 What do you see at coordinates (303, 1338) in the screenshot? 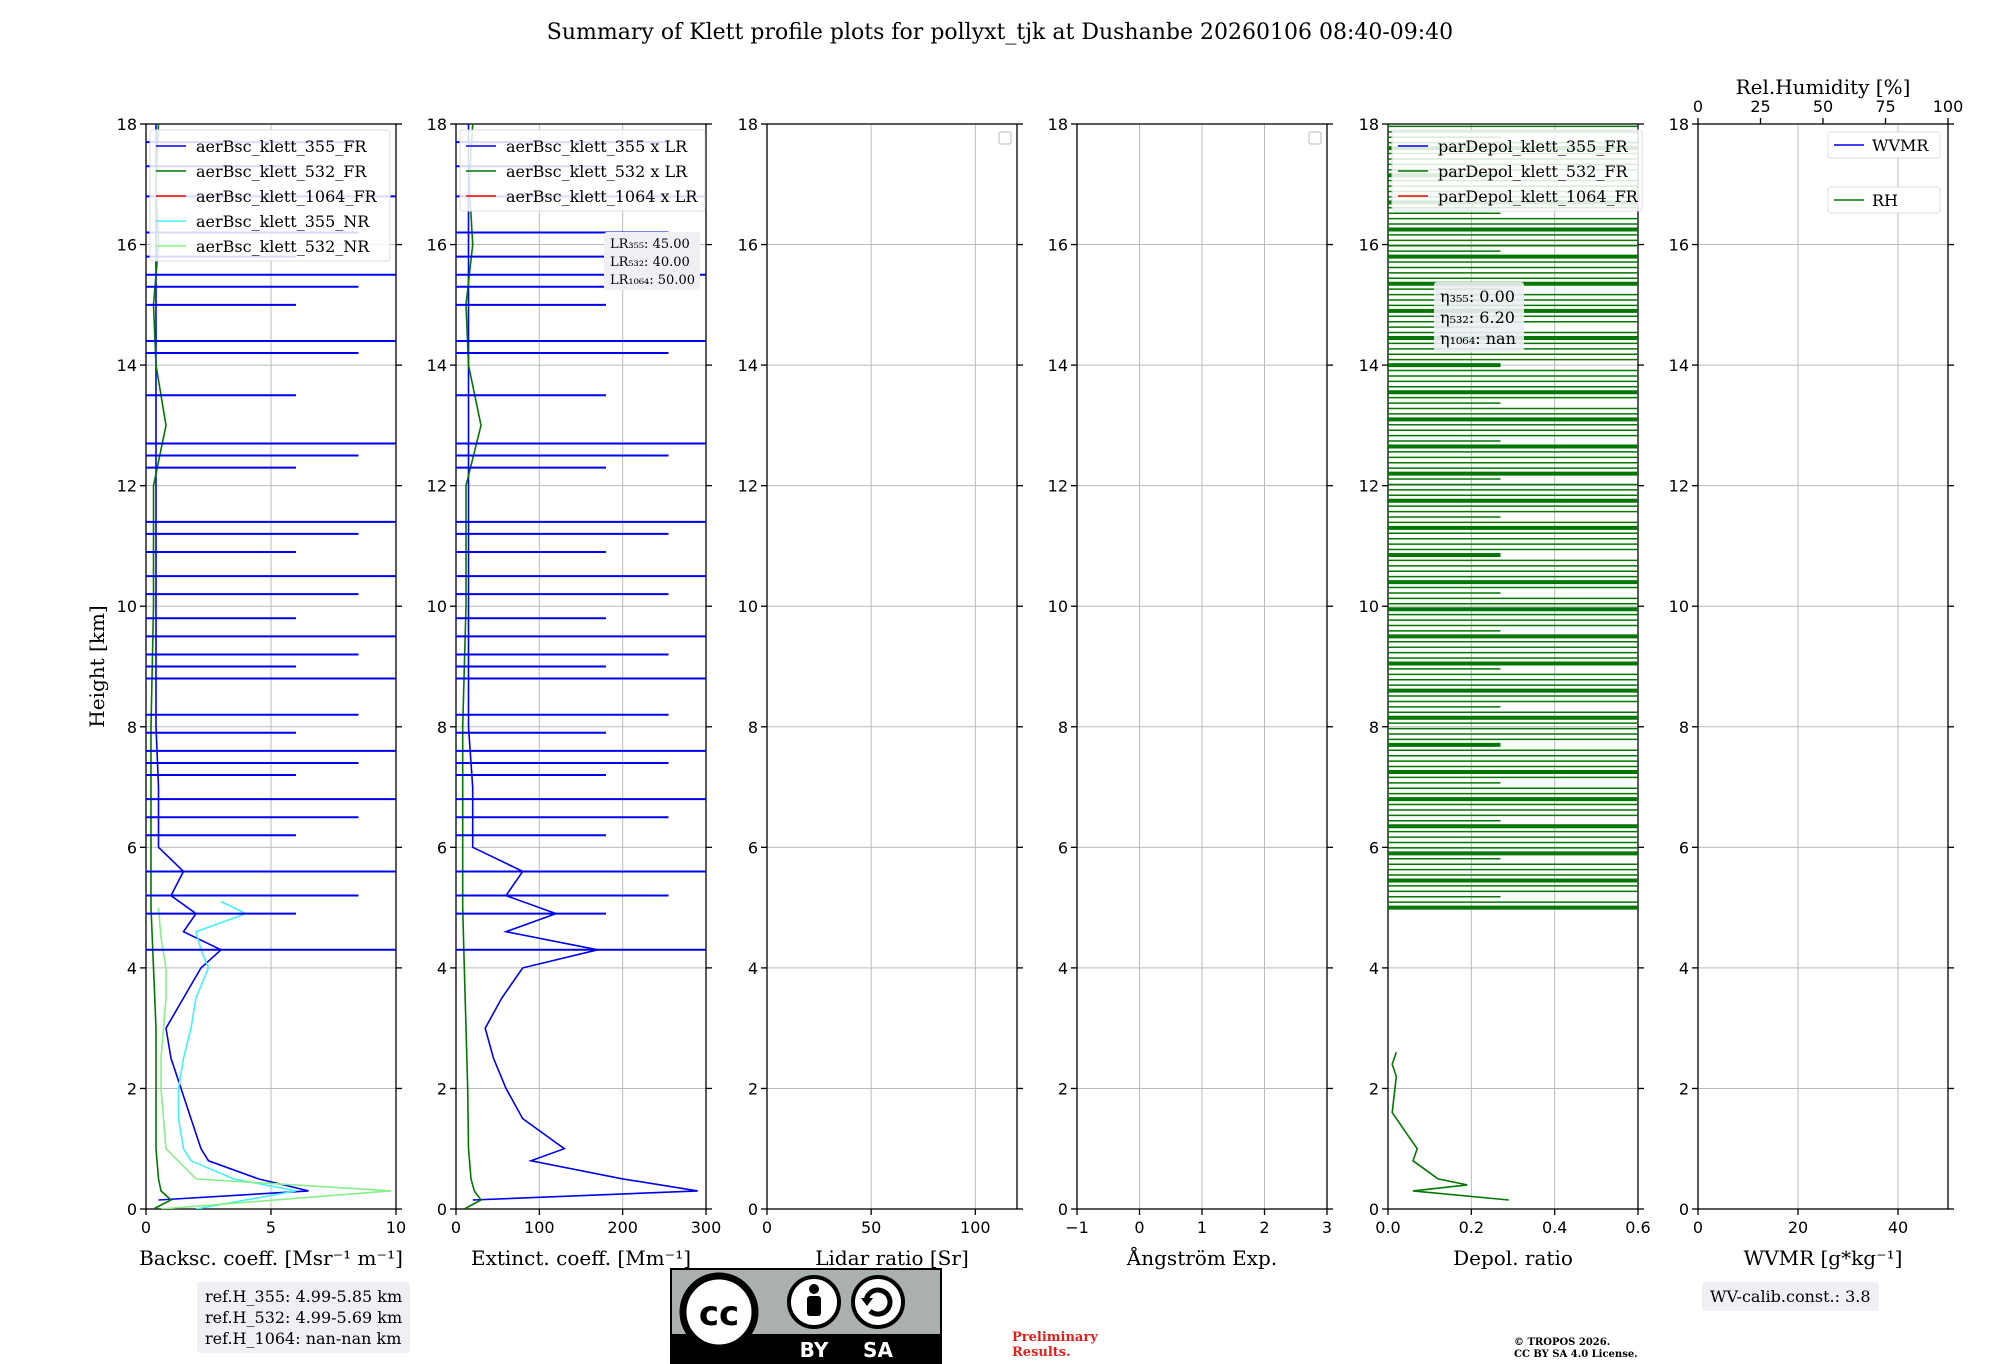
I see `ref-height-1064: ref.H_1064: nan-nan km` at bounding box center [303, 1338].